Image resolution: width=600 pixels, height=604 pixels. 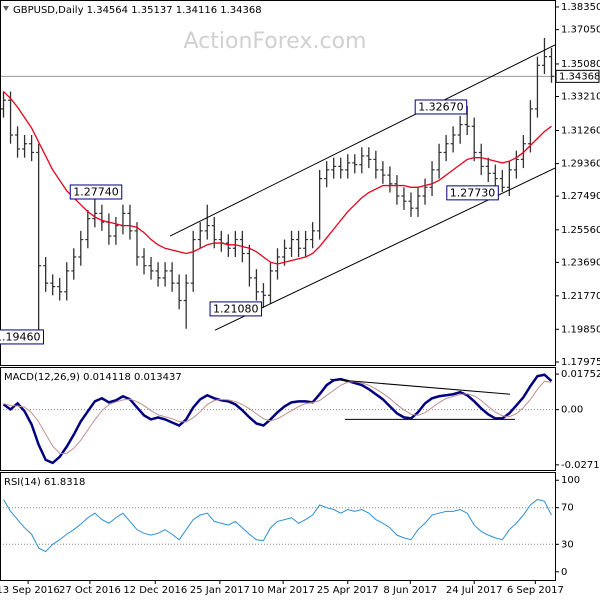 I want to click on y-tick-label: 1.27490, so click(x=580, y=196).